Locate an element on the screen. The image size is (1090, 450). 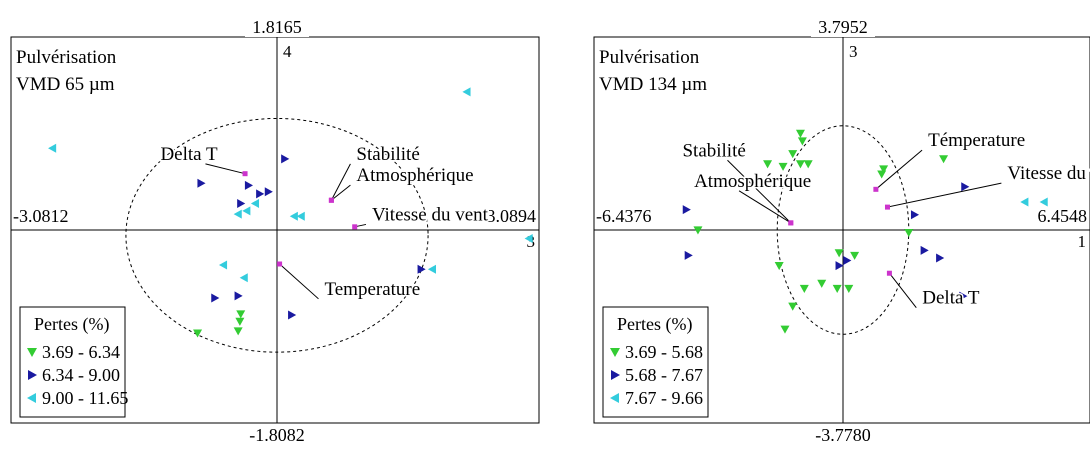
variable-label-5: Delta T is located at coordinates (951, 298).